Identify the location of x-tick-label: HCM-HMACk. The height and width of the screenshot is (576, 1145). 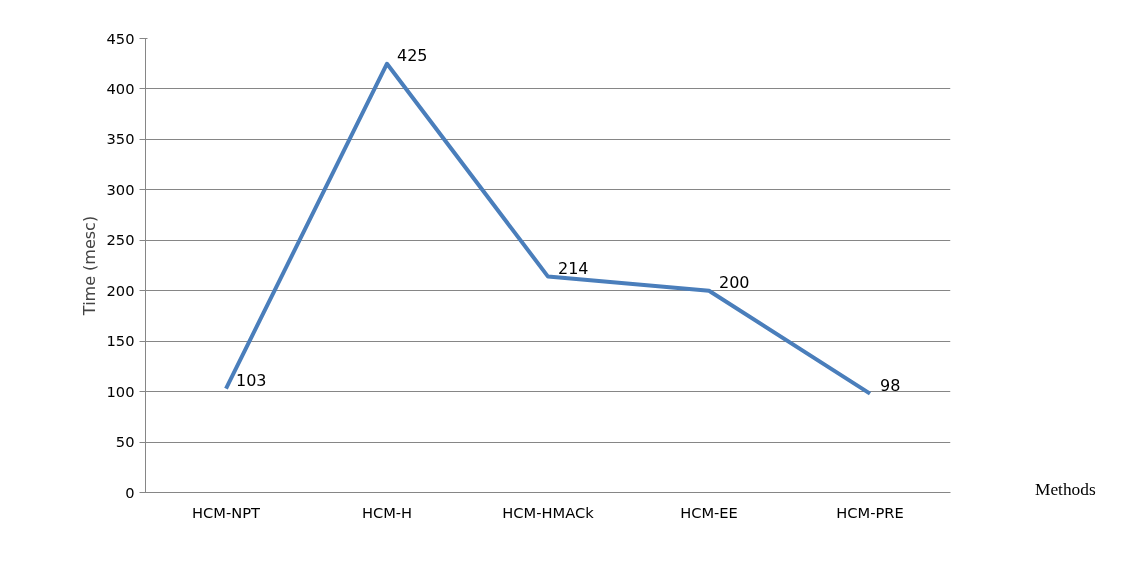
(548, 512).